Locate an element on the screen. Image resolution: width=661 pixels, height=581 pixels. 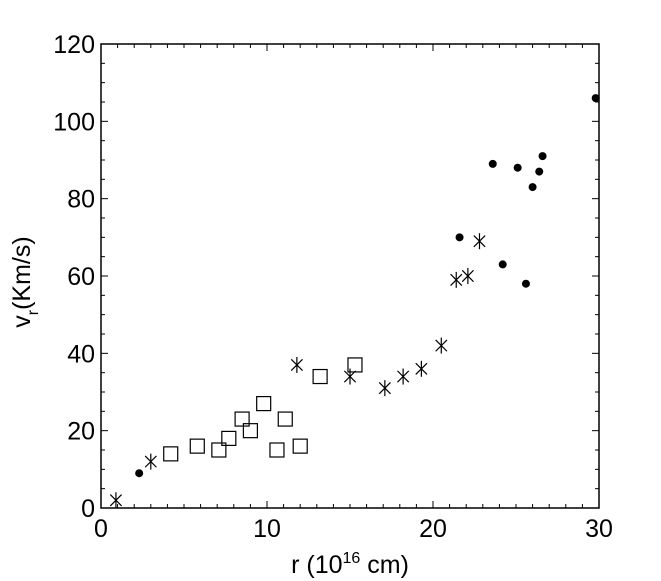
y-tick-label: 80 is located at coordinates (81, 200).